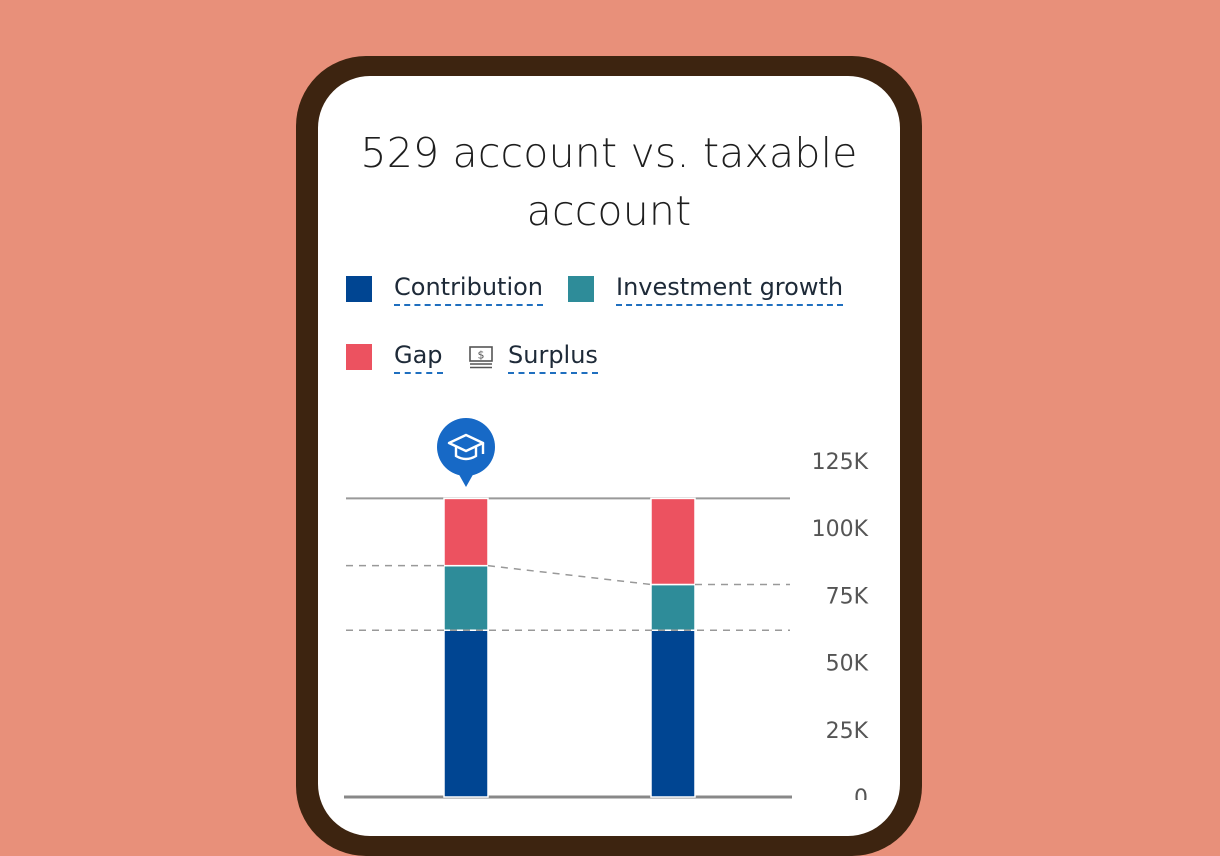 The height and width of the screenshot is (856, 1220). I want to click on legend-swatch-investment-growth, so click(581, 289).